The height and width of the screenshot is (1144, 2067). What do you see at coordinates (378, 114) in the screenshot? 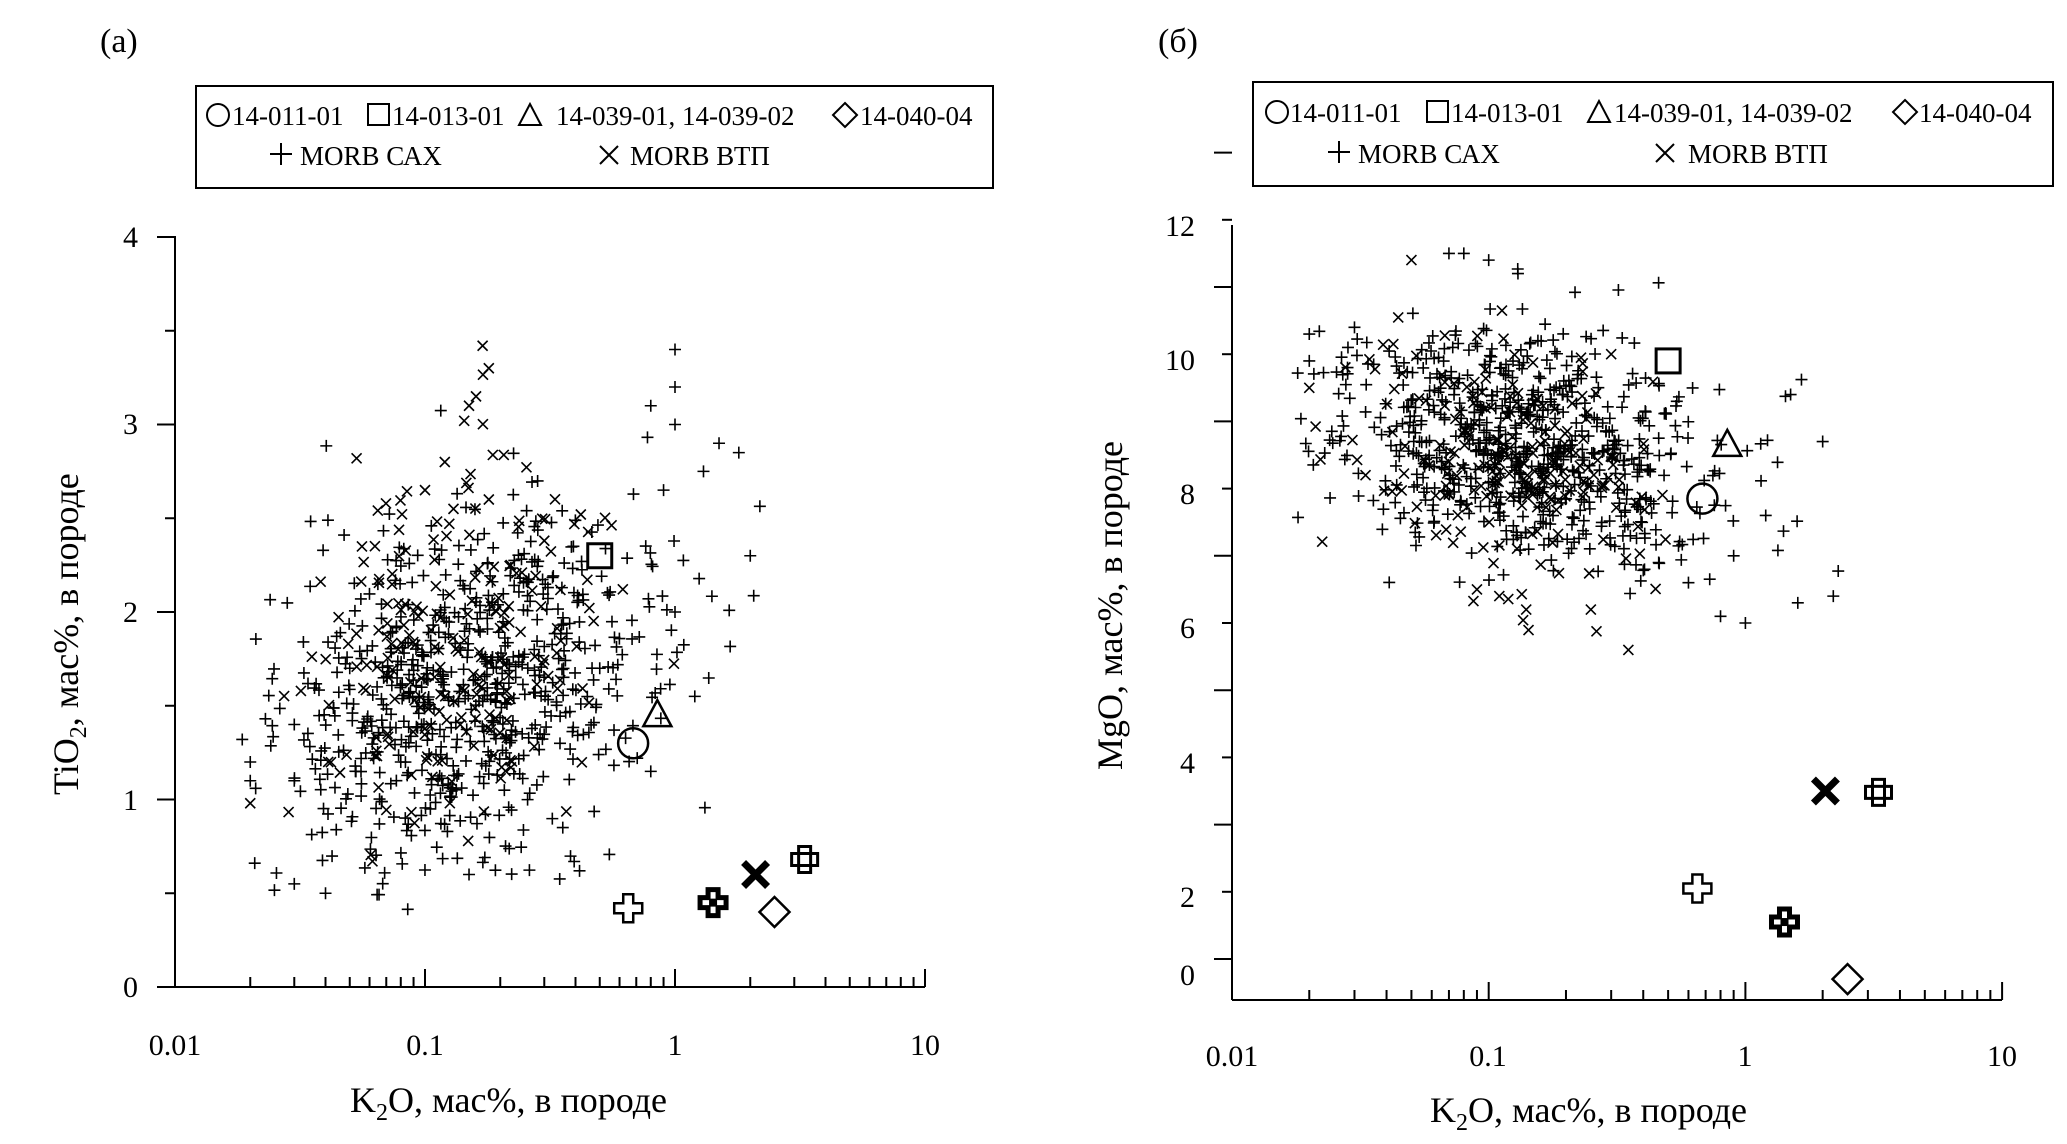
I see `legend-square-icon` at bounding box center [378, 114].